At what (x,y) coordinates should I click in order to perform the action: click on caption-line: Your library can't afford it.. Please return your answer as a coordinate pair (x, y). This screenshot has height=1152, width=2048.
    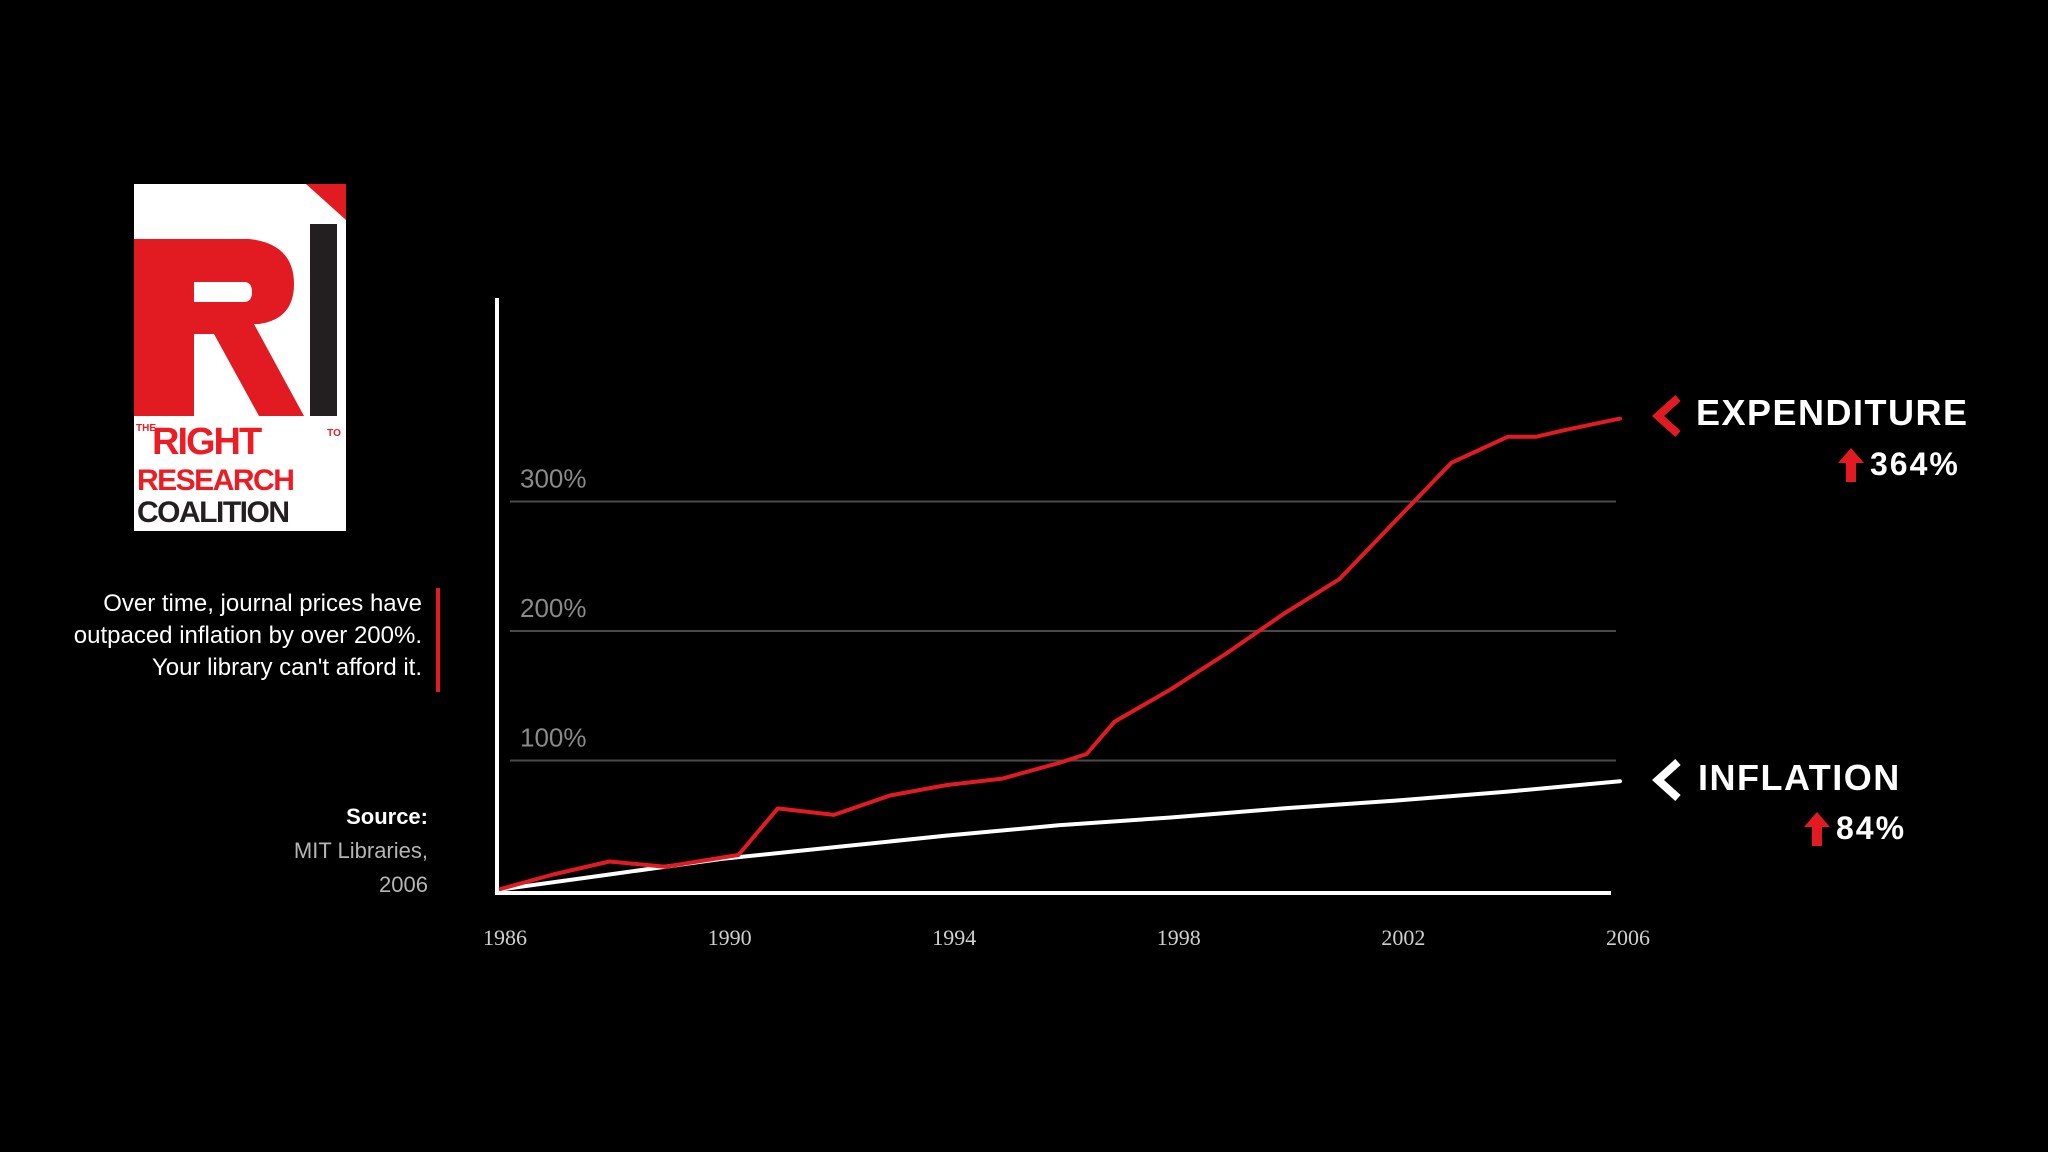
    Looking at the image, I should click on (286, 667).